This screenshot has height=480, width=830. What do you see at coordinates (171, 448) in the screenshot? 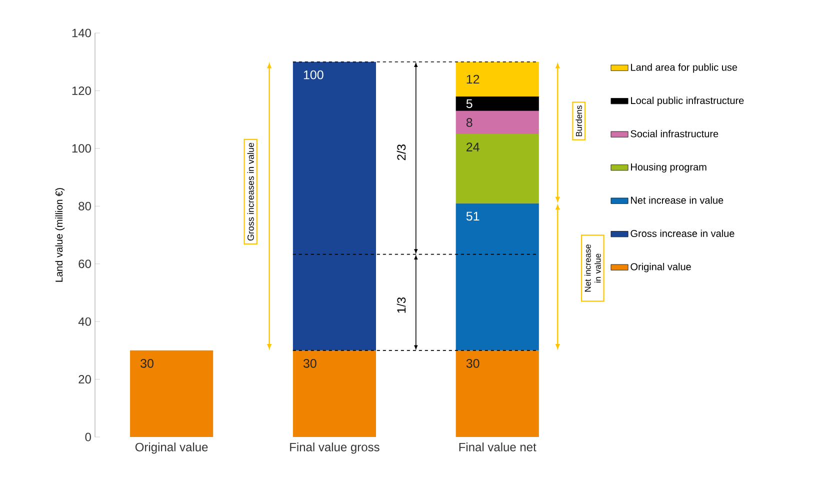
I see `x-tick-label: Original value` at bounding box center [171, 448].